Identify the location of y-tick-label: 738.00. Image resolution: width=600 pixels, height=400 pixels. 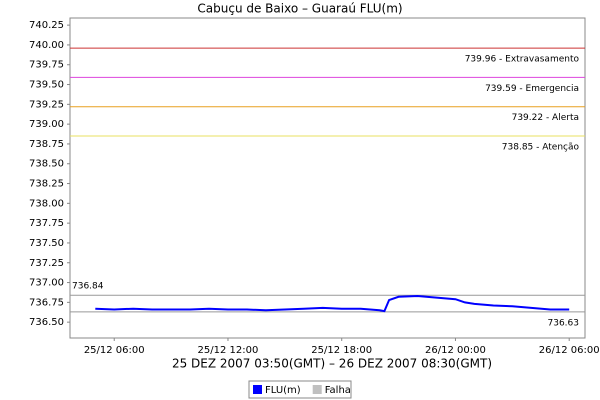
(46, 203).